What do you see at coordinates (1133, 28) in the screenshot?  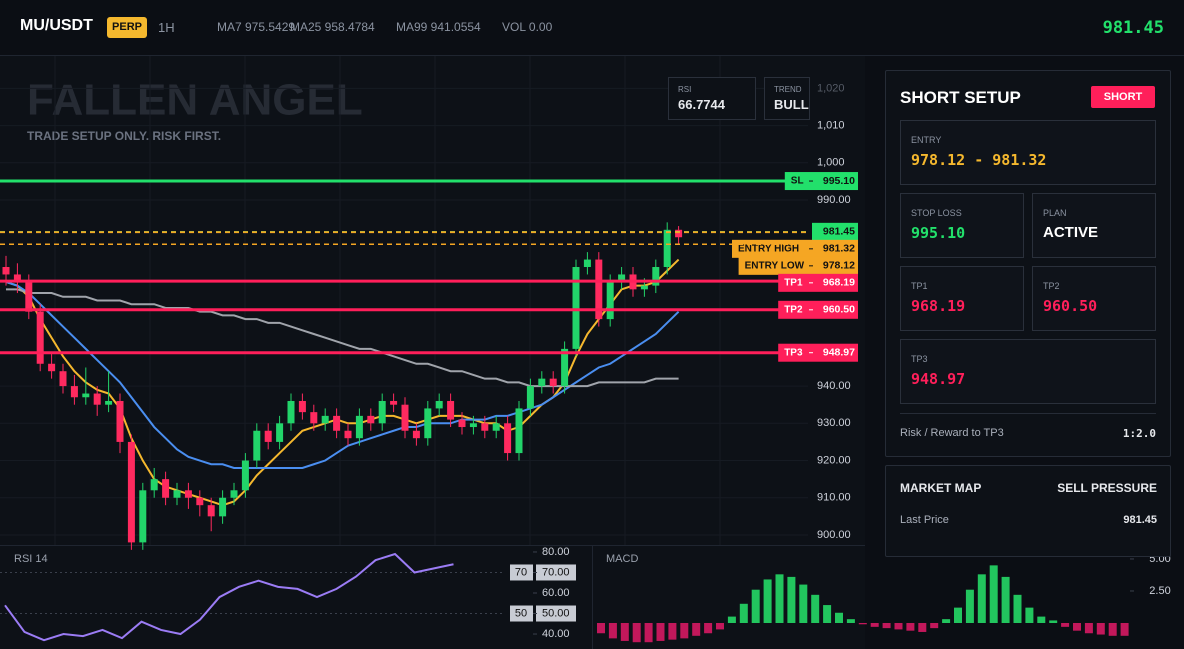 I see `last-price: 981.45` at bounding box center [1133, 28].